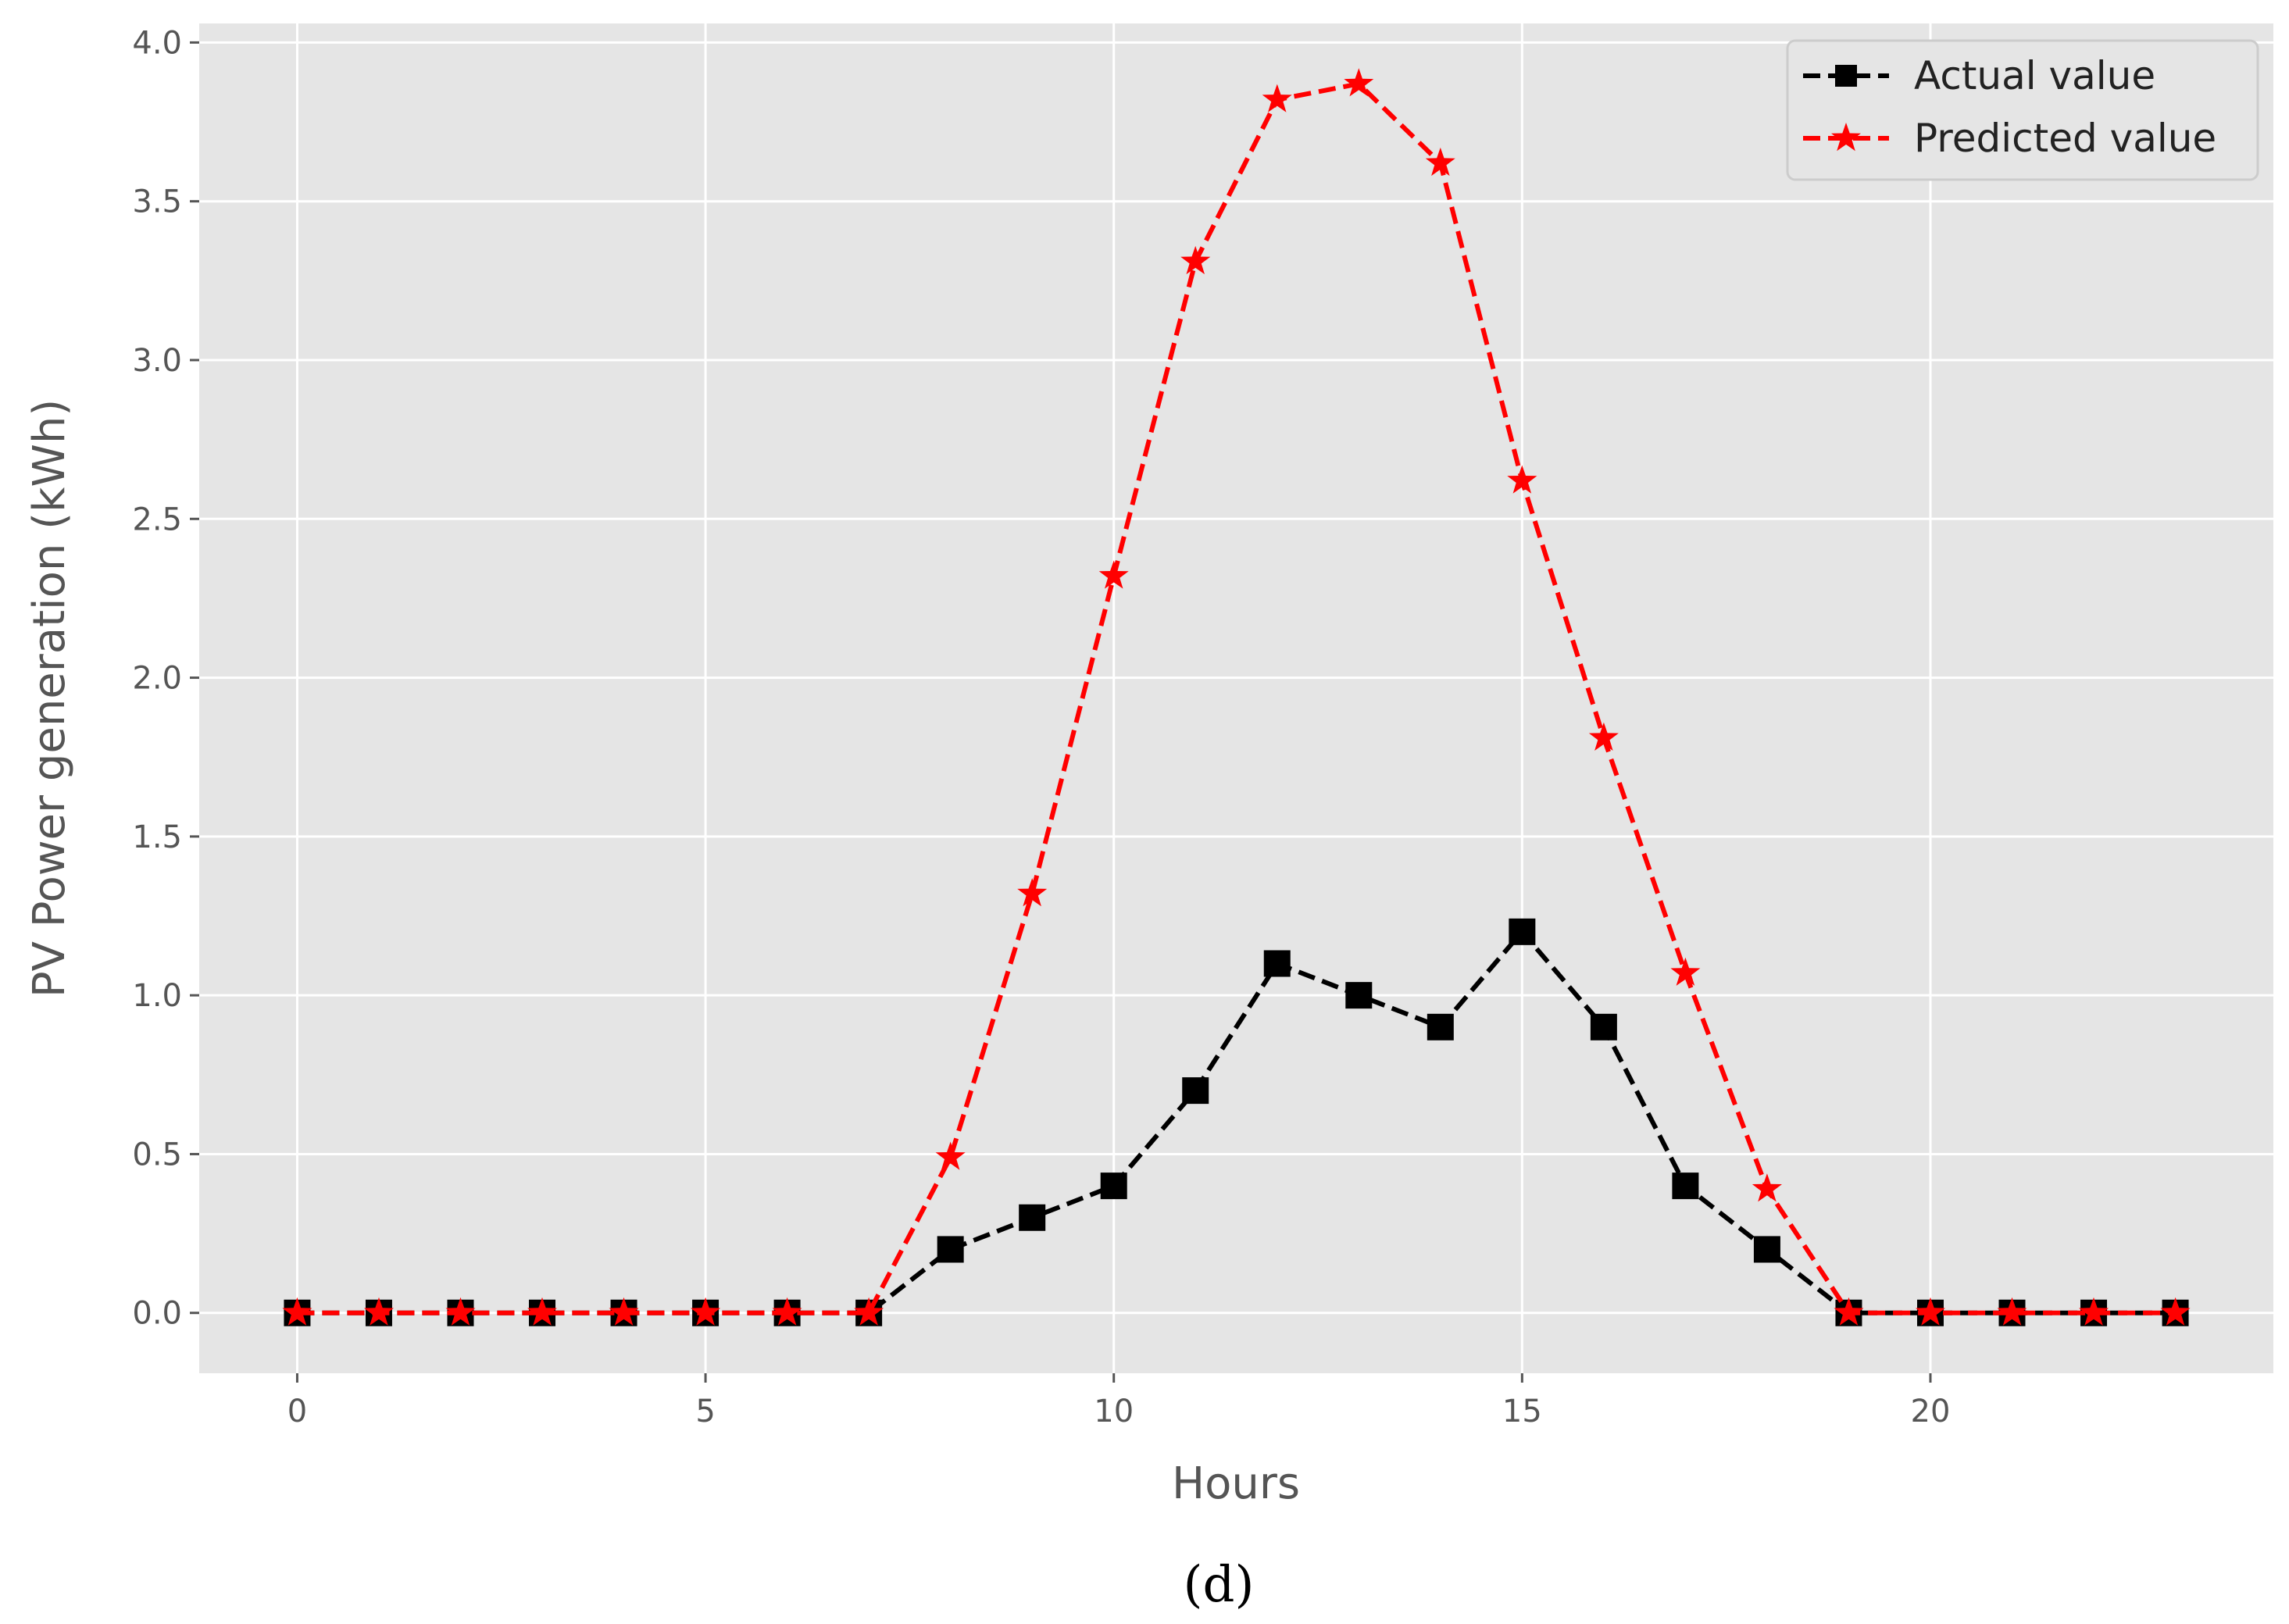  What do you see at coordinates (1236, 1483) in the screenshot?
I see `x-axis-label: Hours` at bounding box center [1236, 1483].